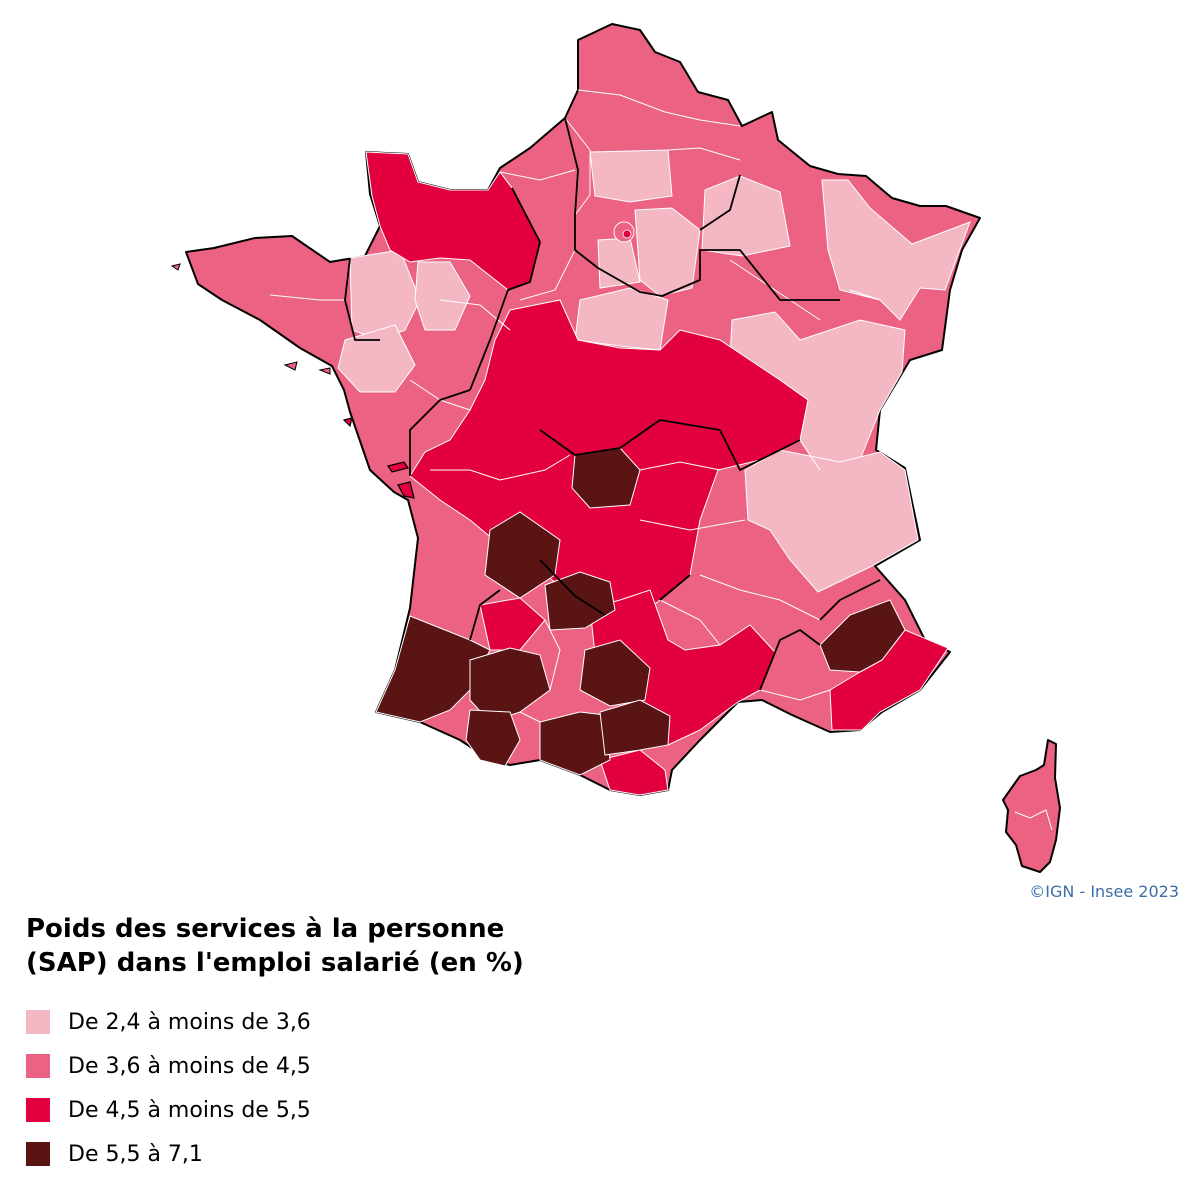 Image resolution: width=1200 pixels, height=1200 pixels. I want to click on corsica, so click(1031, 806).